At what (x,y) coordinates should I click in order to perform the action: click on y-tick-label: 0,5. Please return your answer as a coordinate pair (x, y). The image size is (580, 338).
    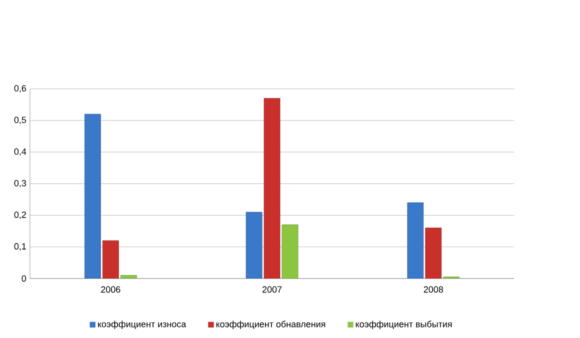
    Looking at the image, I should click on (20, 120).